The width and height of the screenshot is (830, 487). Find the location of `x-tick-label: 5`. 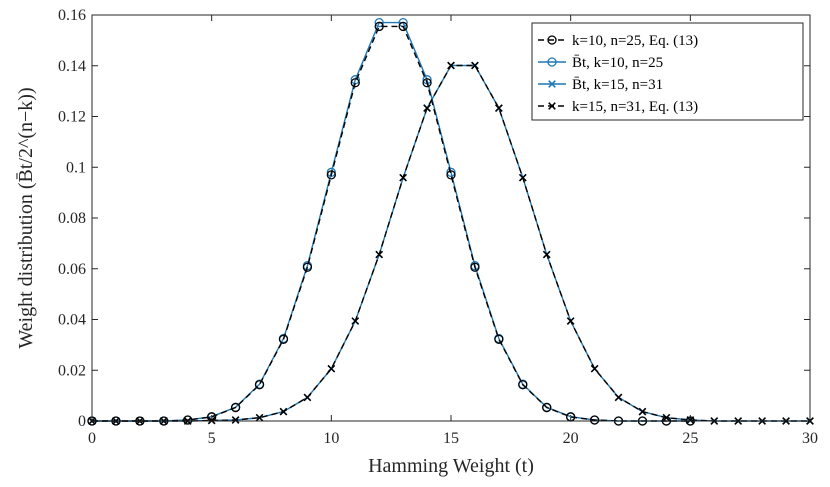

x-tick-label: 5 is located at coordinates (212, 438).